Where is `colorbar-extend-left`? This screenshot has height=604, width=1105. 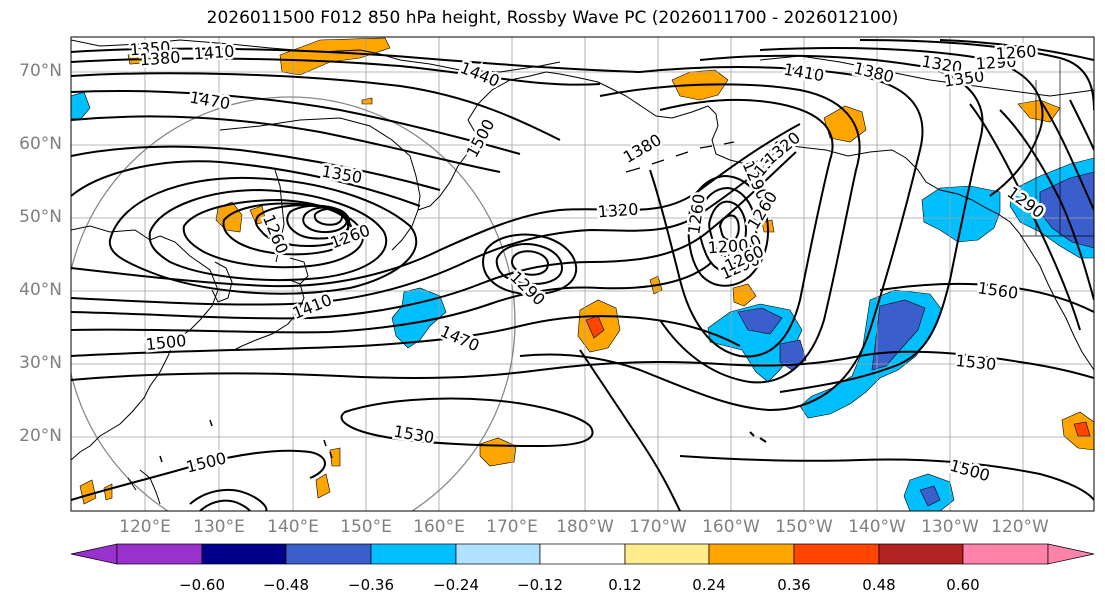 colorbar-extend-left is located at coordinates (94, 554).